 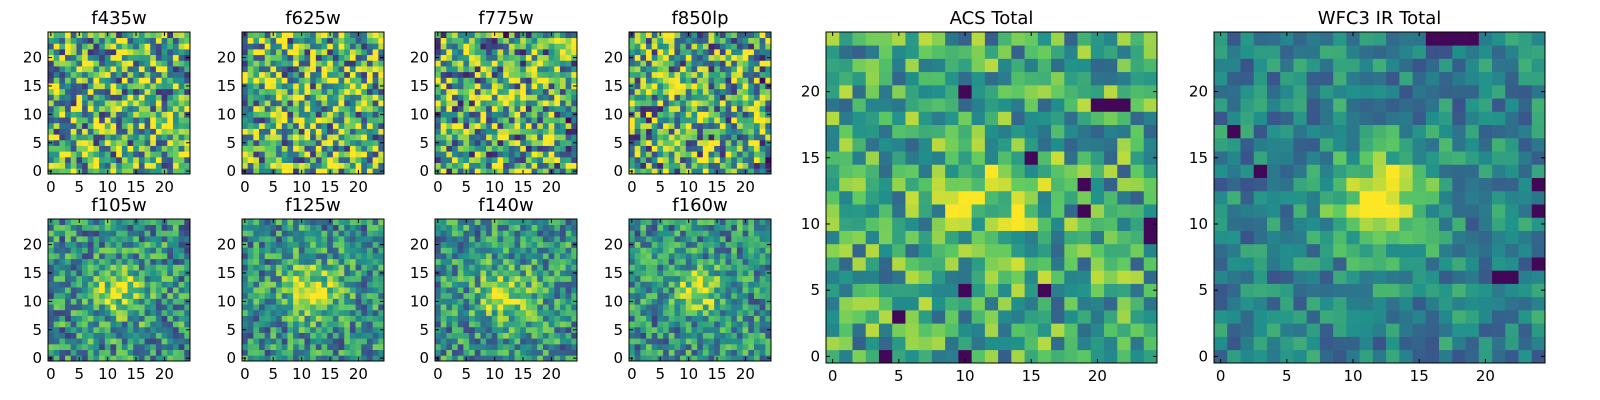 I want to click on y-tick-label: 15, so click(x=226, y=273).